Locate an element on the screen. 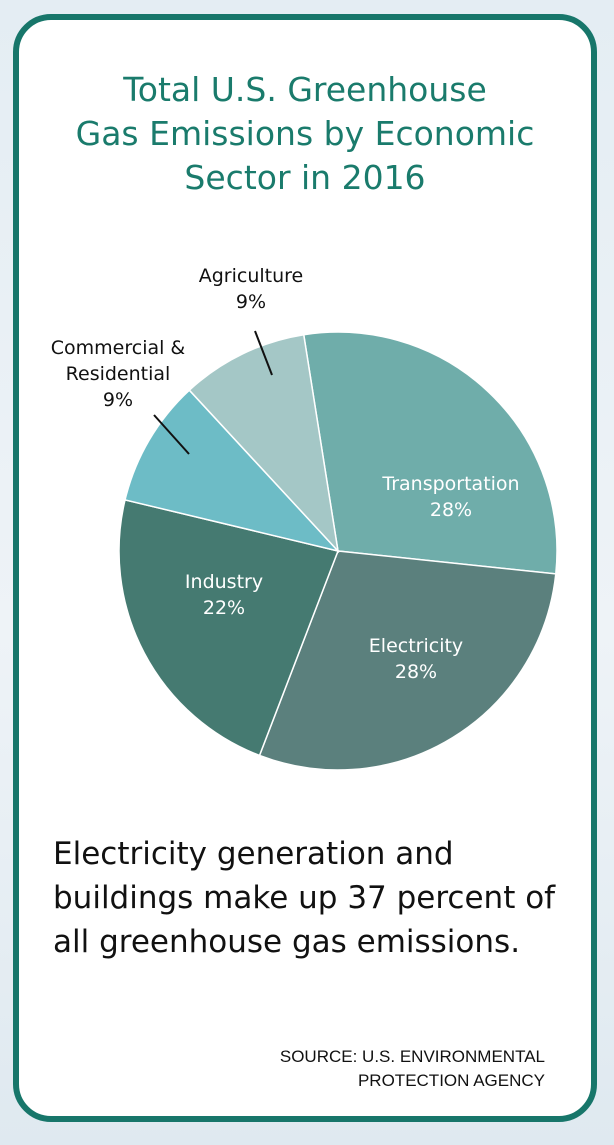 This screenshot has width=614, height=1145. leader-line-agriculture is located at coordinates (263, 353).